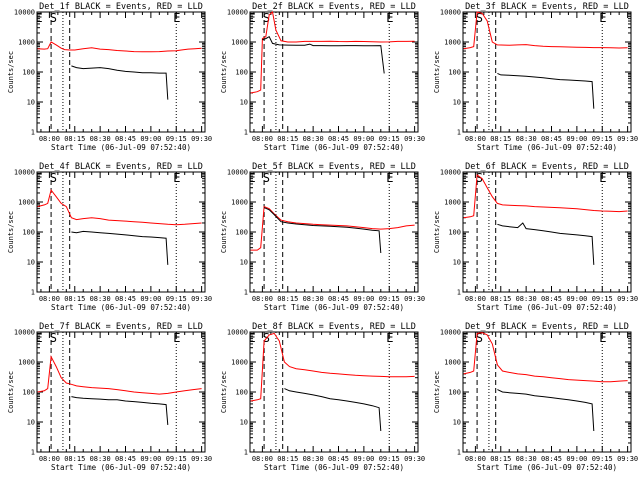  Describe the element at coordinates (334, 327) in the screenshot. I see `panel-title: Det_8f BLACK = Events, RED = LLD` at that location.